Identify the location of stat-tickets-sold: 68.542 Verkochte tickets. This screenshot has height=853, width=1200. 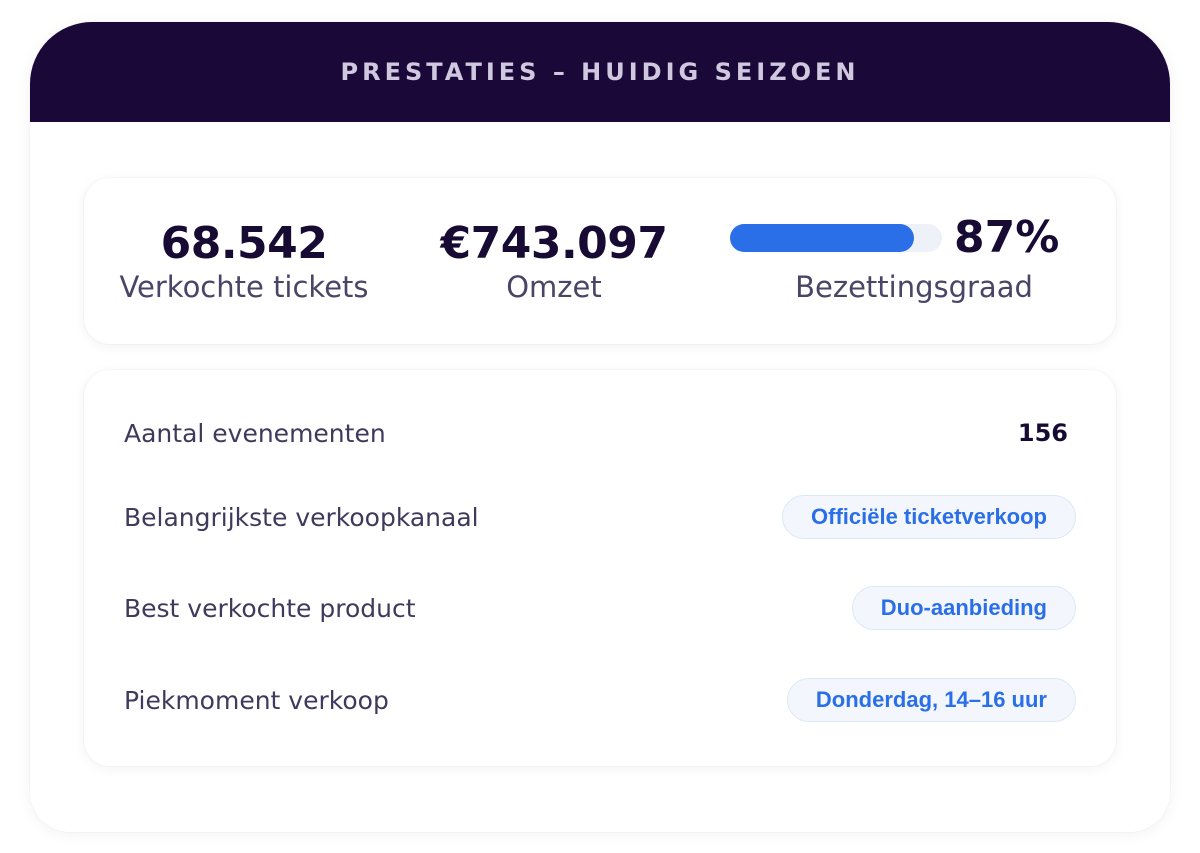
(244, 261).